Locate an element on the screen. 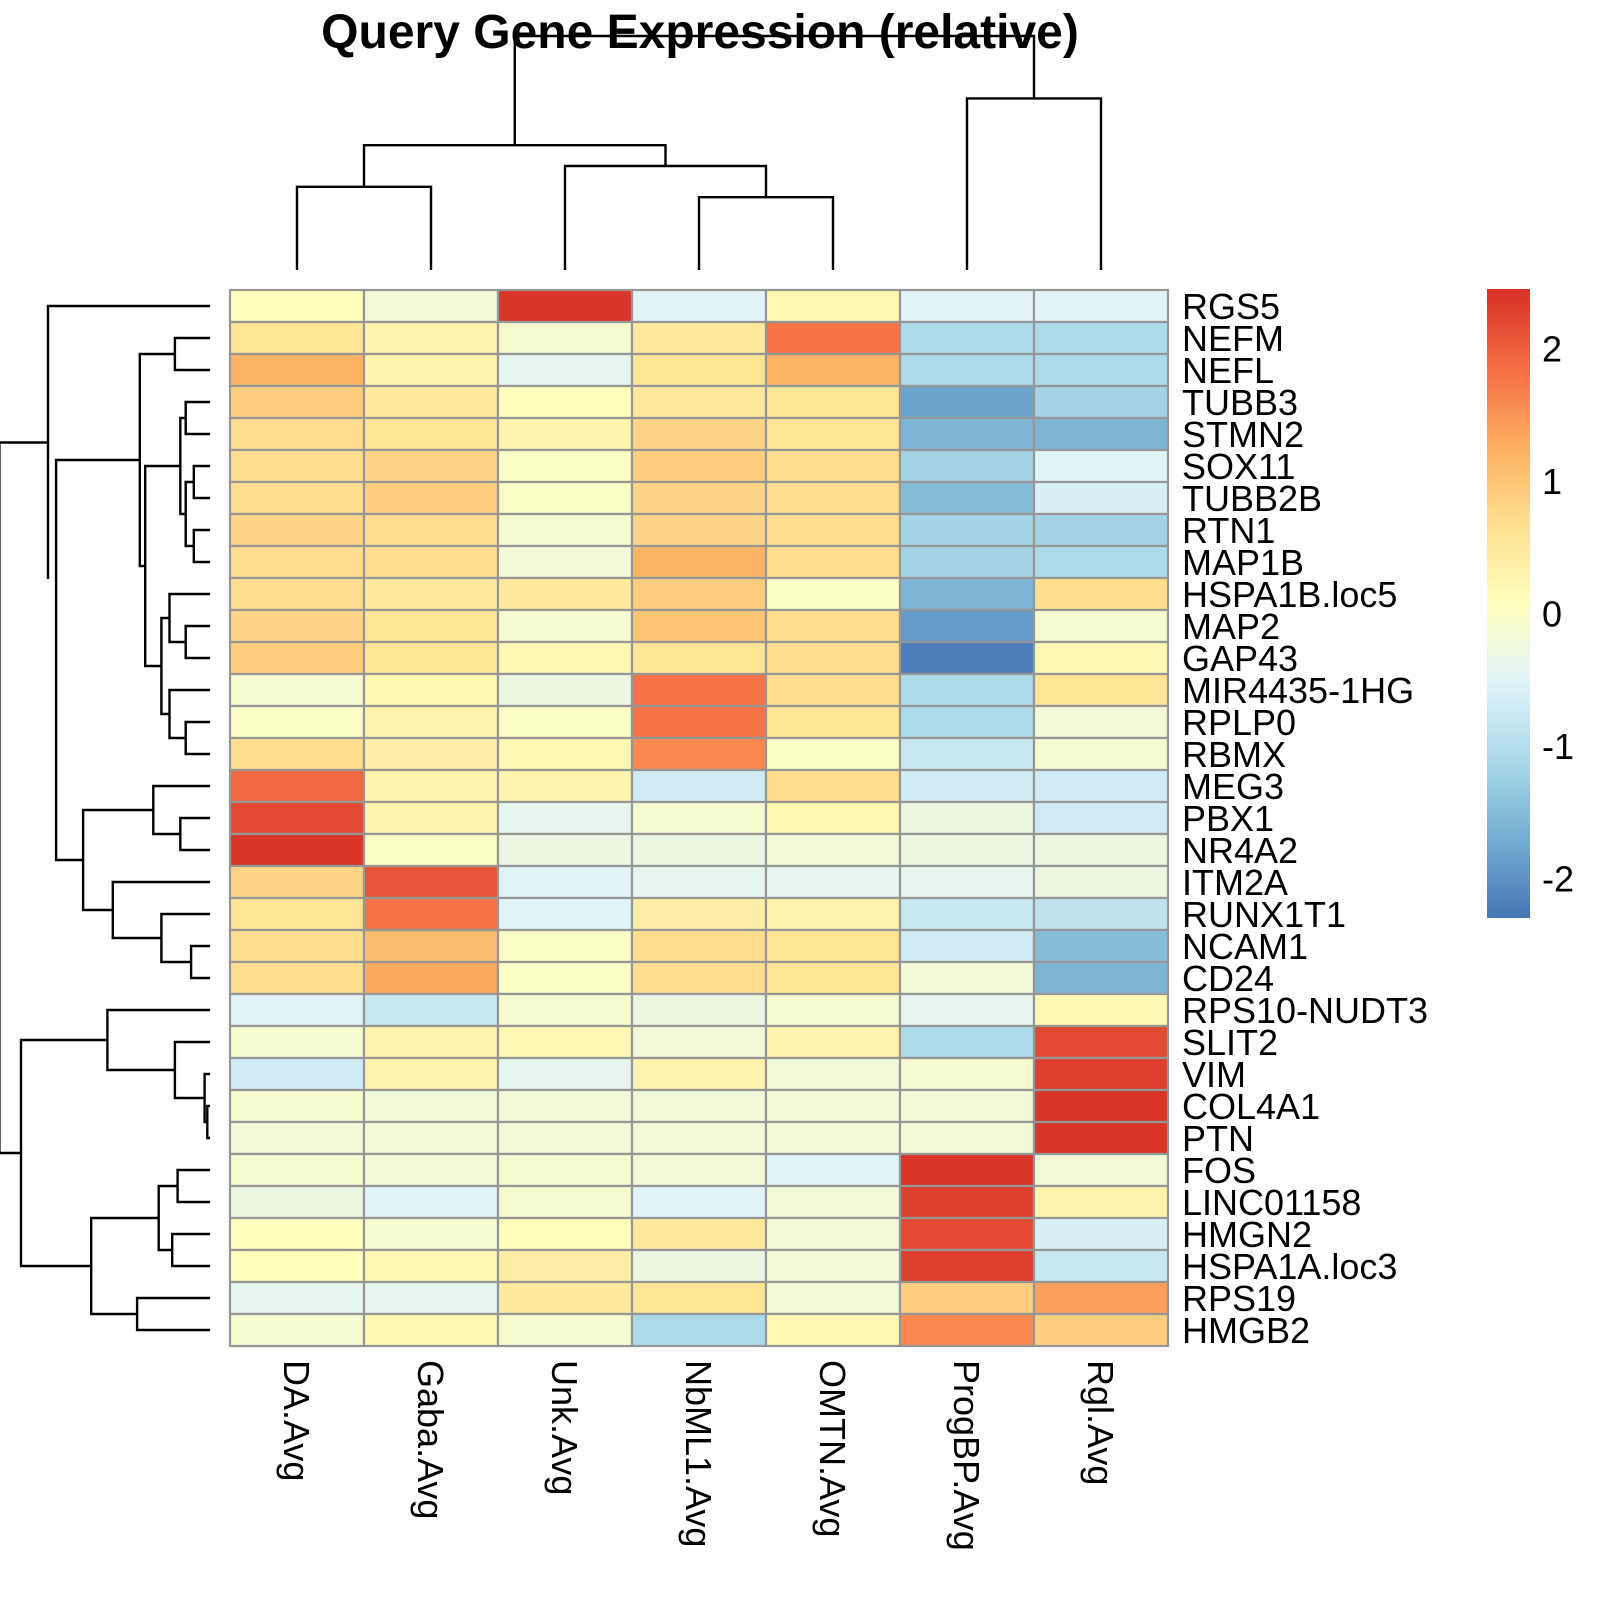 The height and width of the screenshot is (1600, 1600). color-legend-bar is located at coordinates (1508, 603).